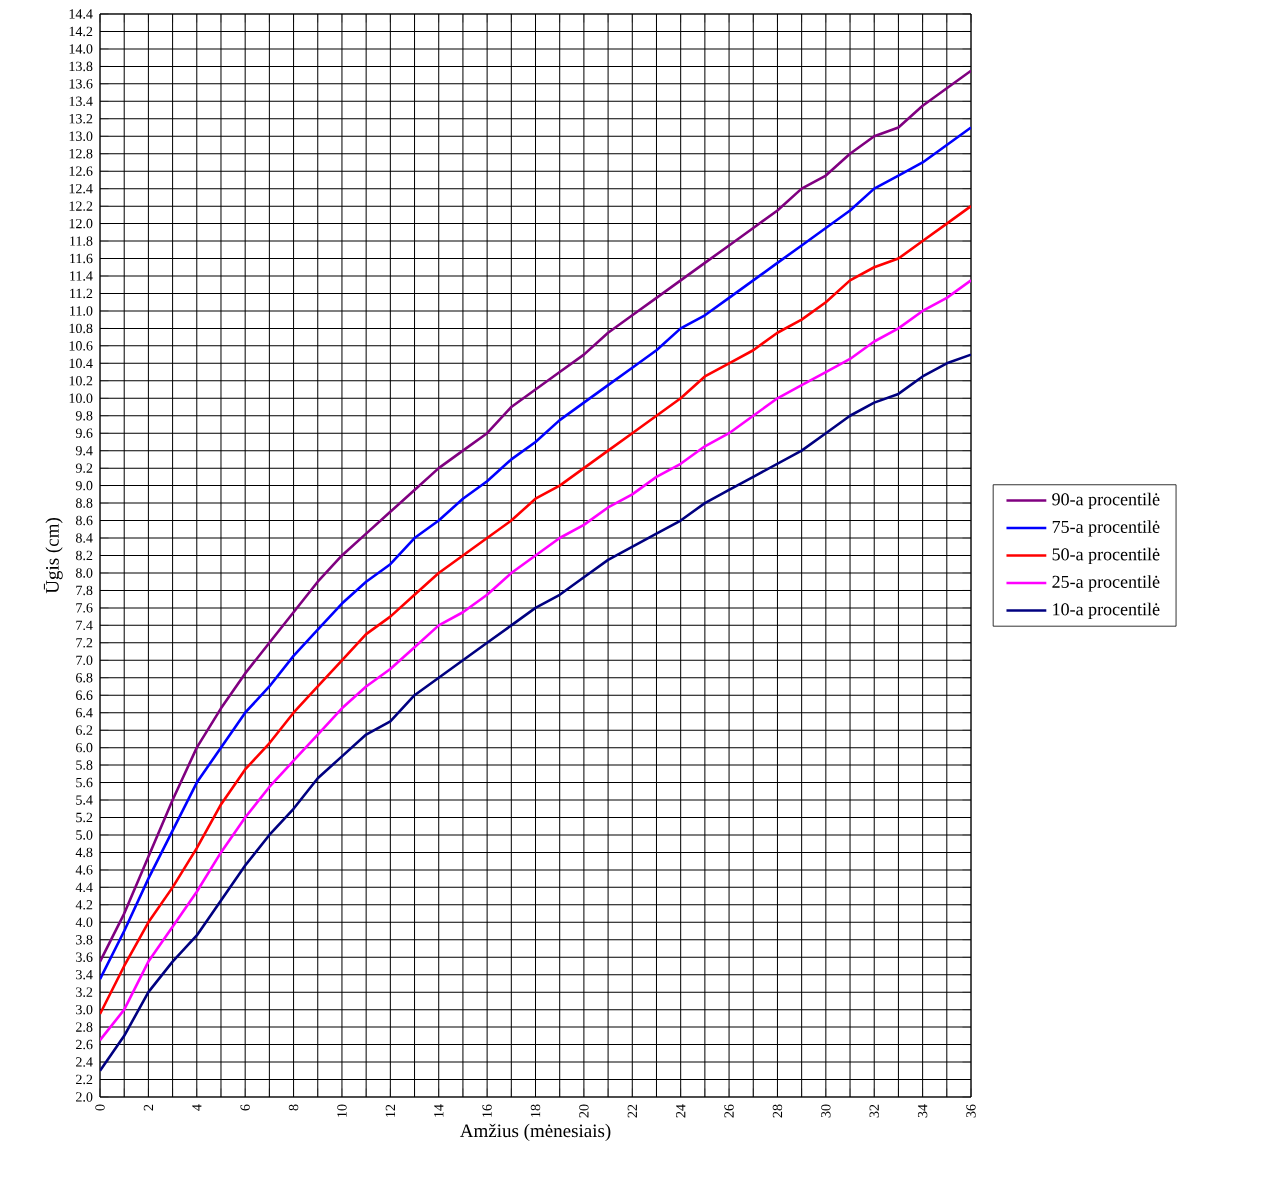 This screenshot has width=1274, height=1182. Describe the element at coordinates (81, 136) in the screenshot. I see `y-tick-label: 13.0` at that location.